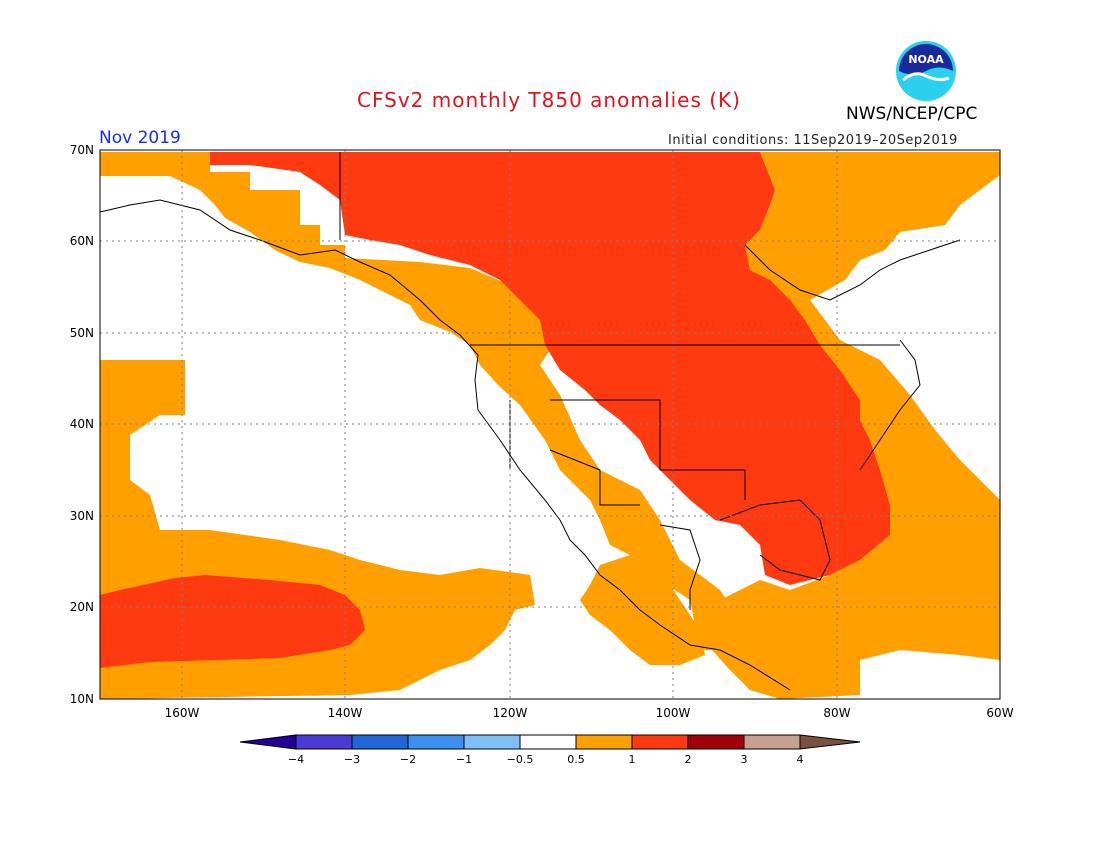  I want to click on legend-tick: 2, so click(688, 759).